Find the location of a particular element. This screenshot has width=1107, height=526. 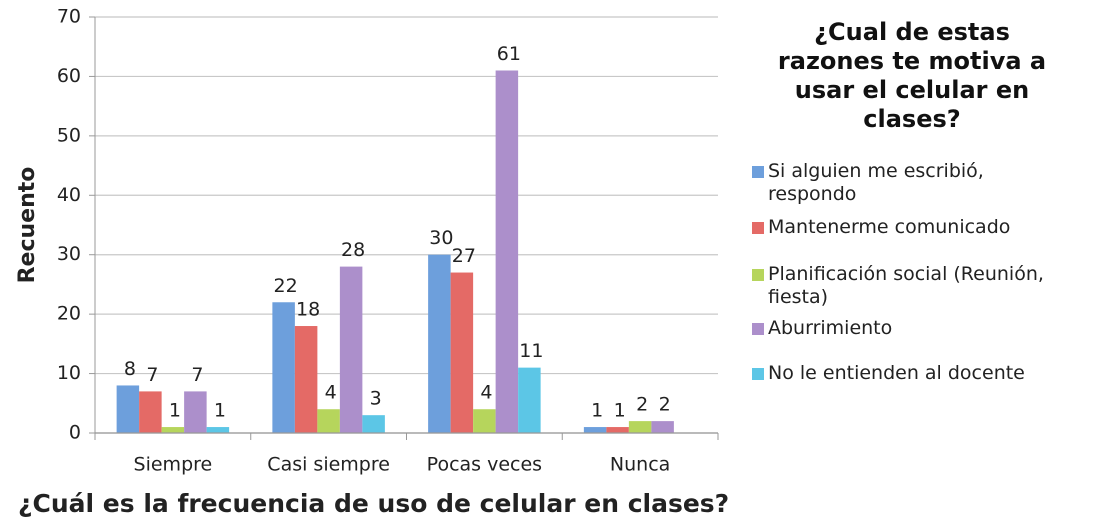

legend-label: Aburrimiento is located at coordinates (830, 328).